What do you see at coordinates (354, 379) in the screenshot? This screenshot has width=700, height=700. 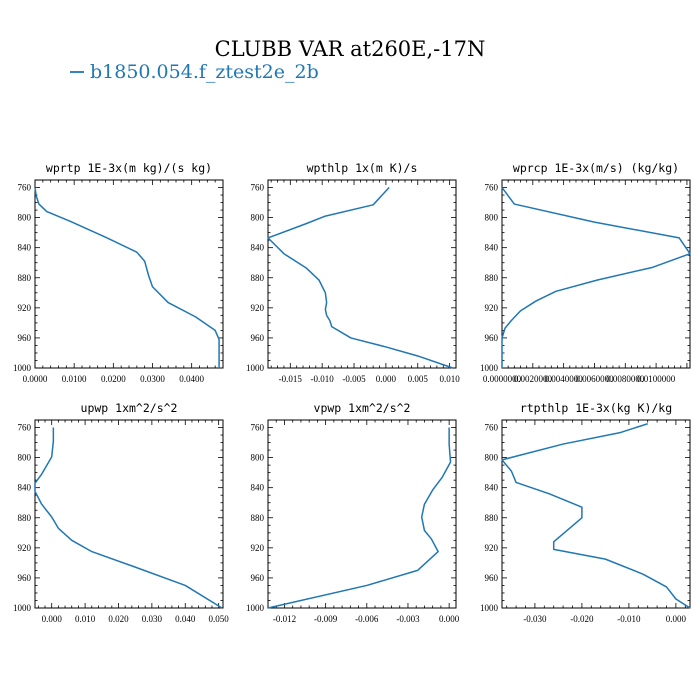 I see `x-tick-label: -0.005` at bounding box center [354, 379].